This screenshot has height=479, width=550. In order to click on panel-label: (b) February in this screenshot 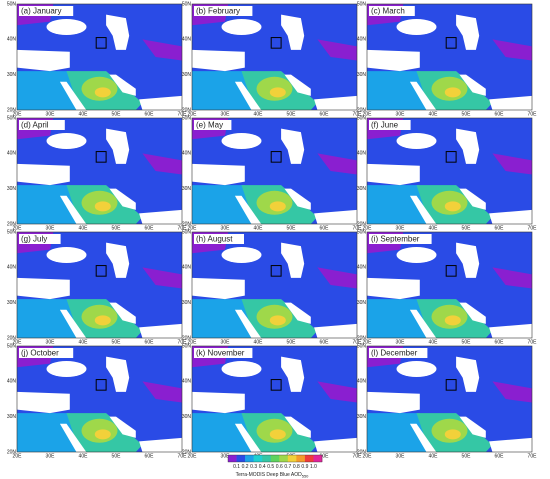, I will do `click(218, 11)`.